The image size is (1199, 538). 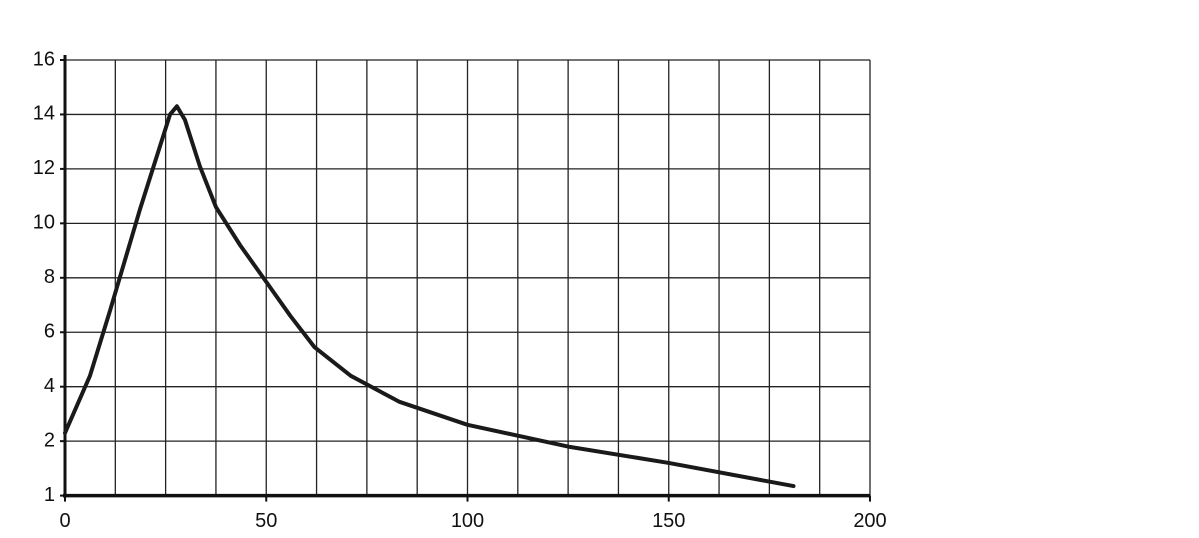 I want to click on x-tick-label: 50, so click(x=266, y=521).